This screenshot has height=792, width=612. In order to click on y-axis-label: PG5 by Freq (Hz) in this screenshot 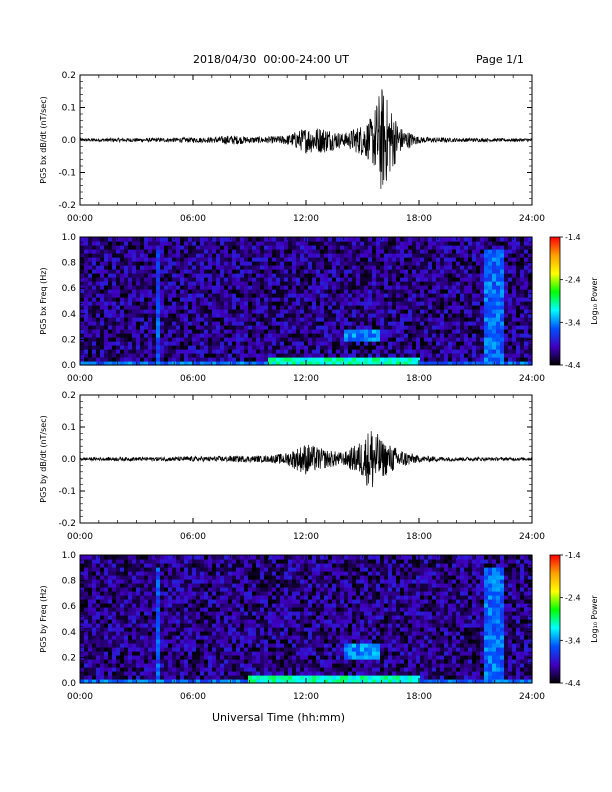, I will do `click(43, 618)`.